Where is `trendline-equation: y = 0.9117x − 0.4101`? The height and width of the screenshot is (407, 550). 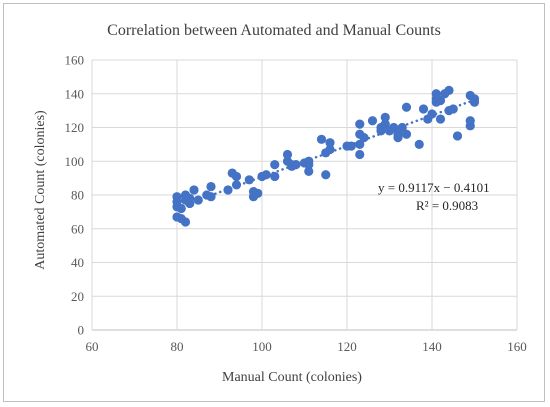
trendline-equation: y = 0.9117x − 0.4101 is located at coordinates (434, 187).